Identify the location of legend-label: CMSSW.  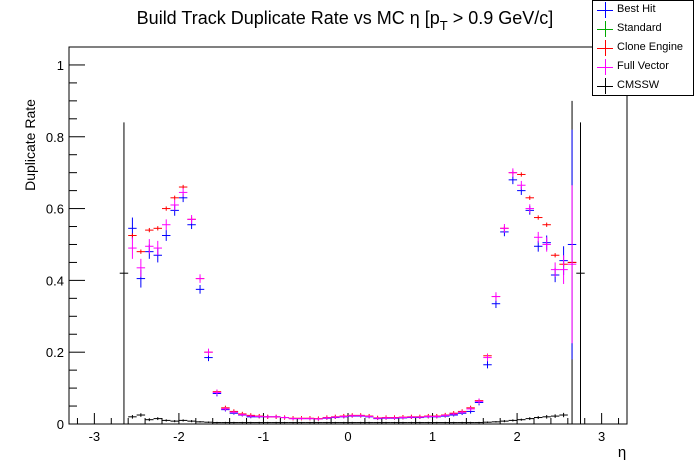
(638, 85).